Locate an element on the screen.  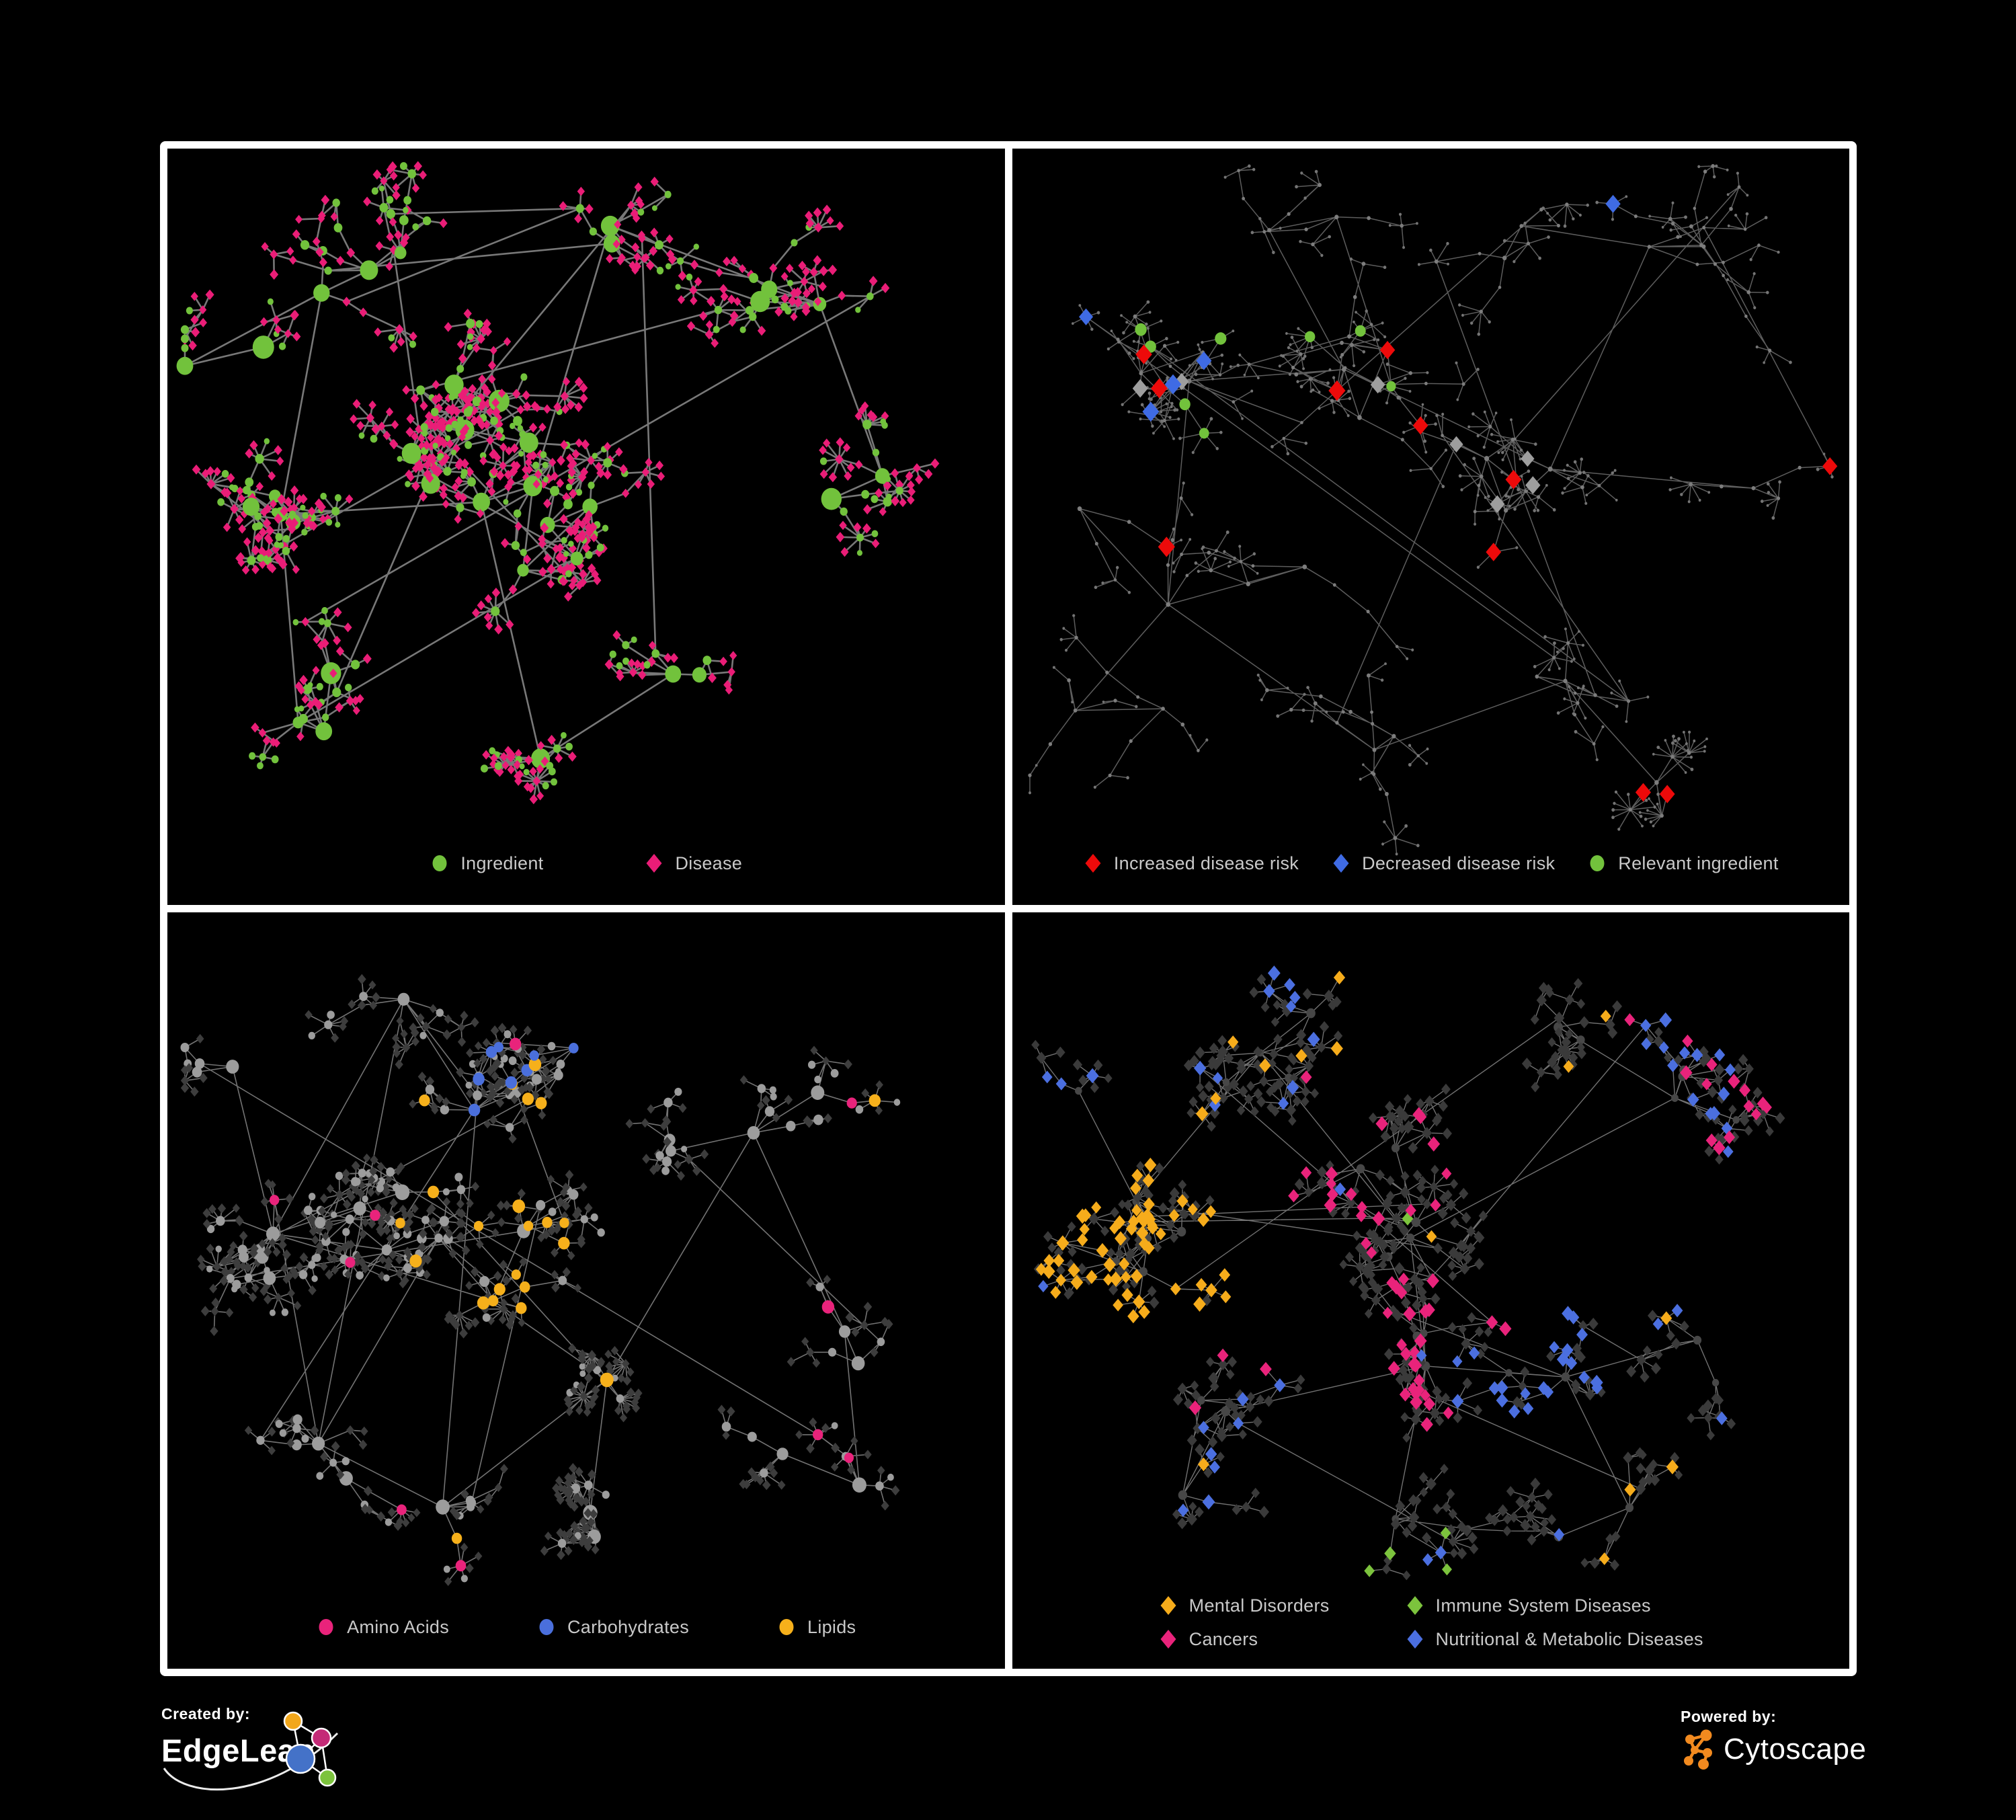
legend-label: Decreased disease risk is located at coordinates (1459, 863).